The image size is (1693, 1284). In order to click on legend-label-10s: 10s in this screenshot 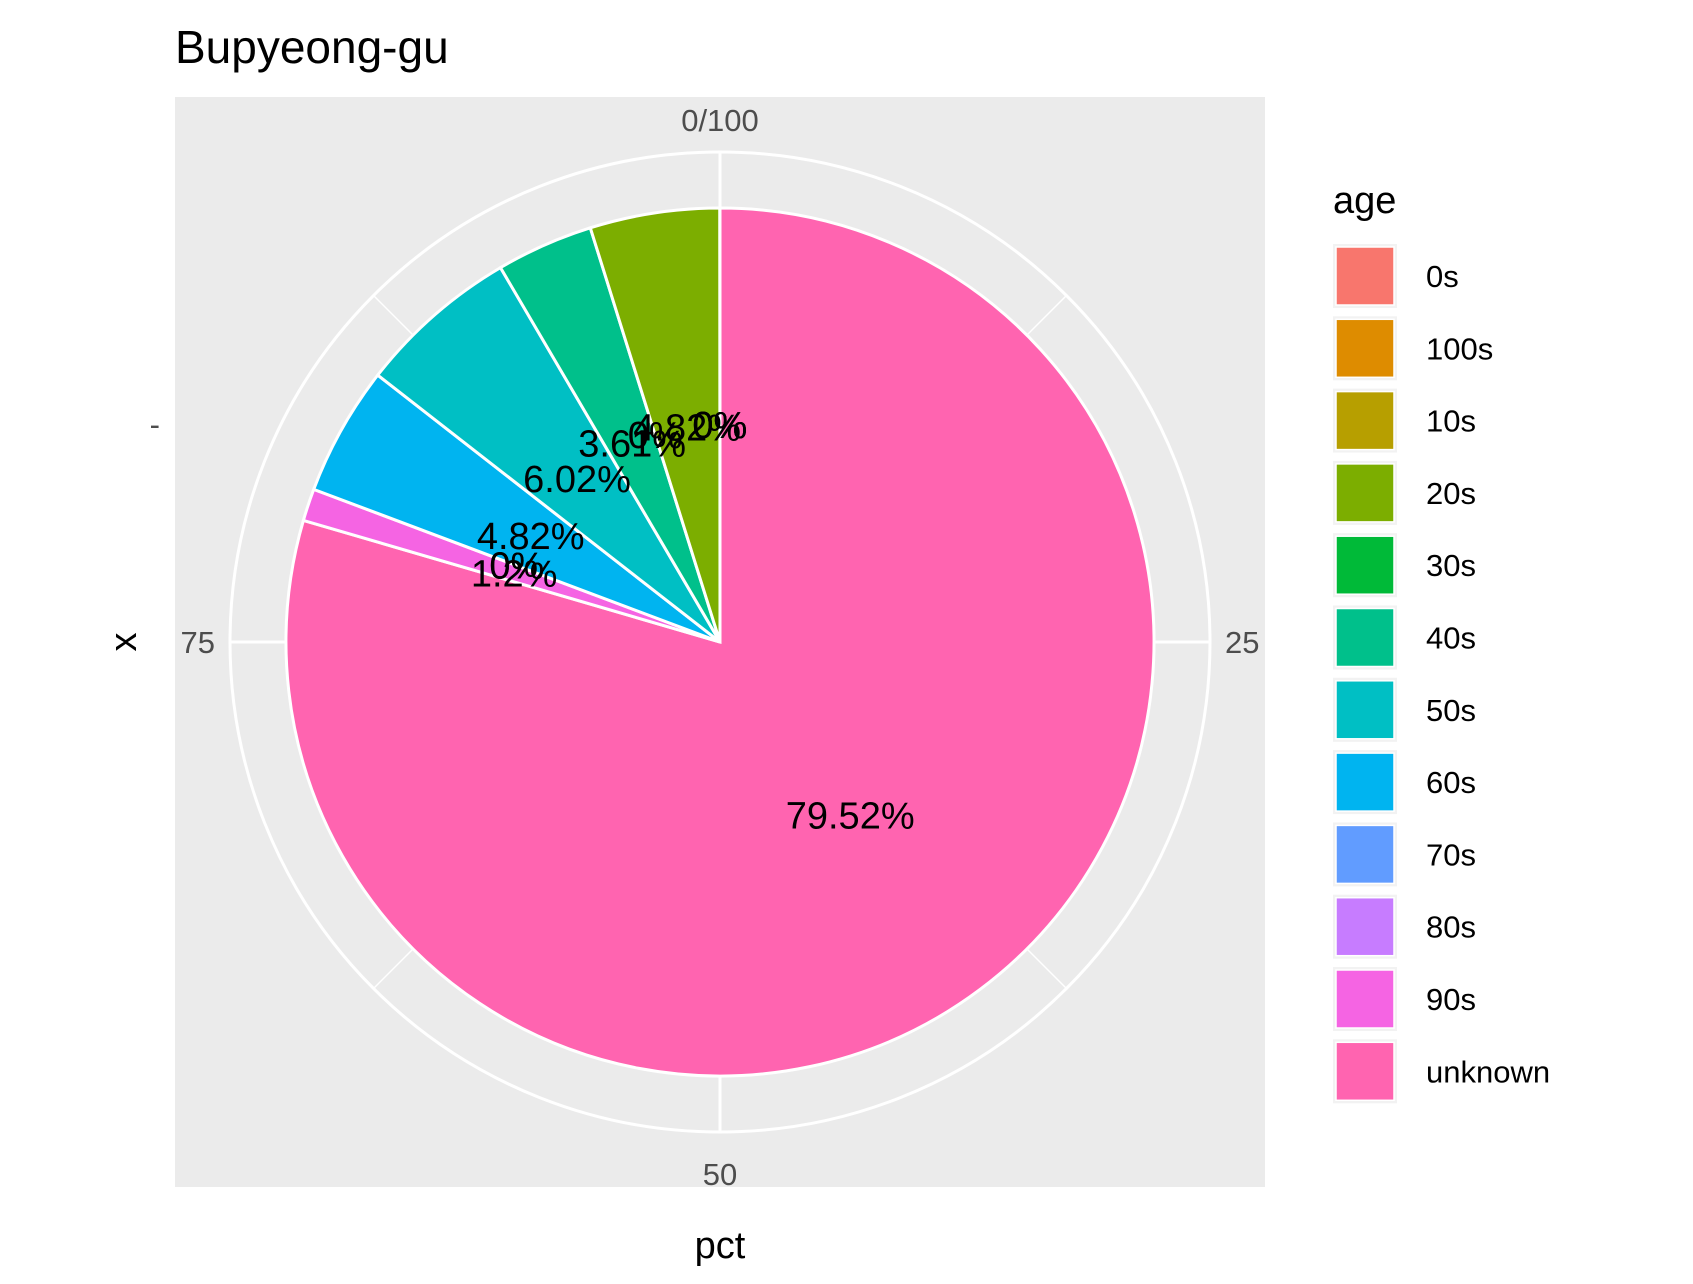, I will do `click(1451, 421)`.